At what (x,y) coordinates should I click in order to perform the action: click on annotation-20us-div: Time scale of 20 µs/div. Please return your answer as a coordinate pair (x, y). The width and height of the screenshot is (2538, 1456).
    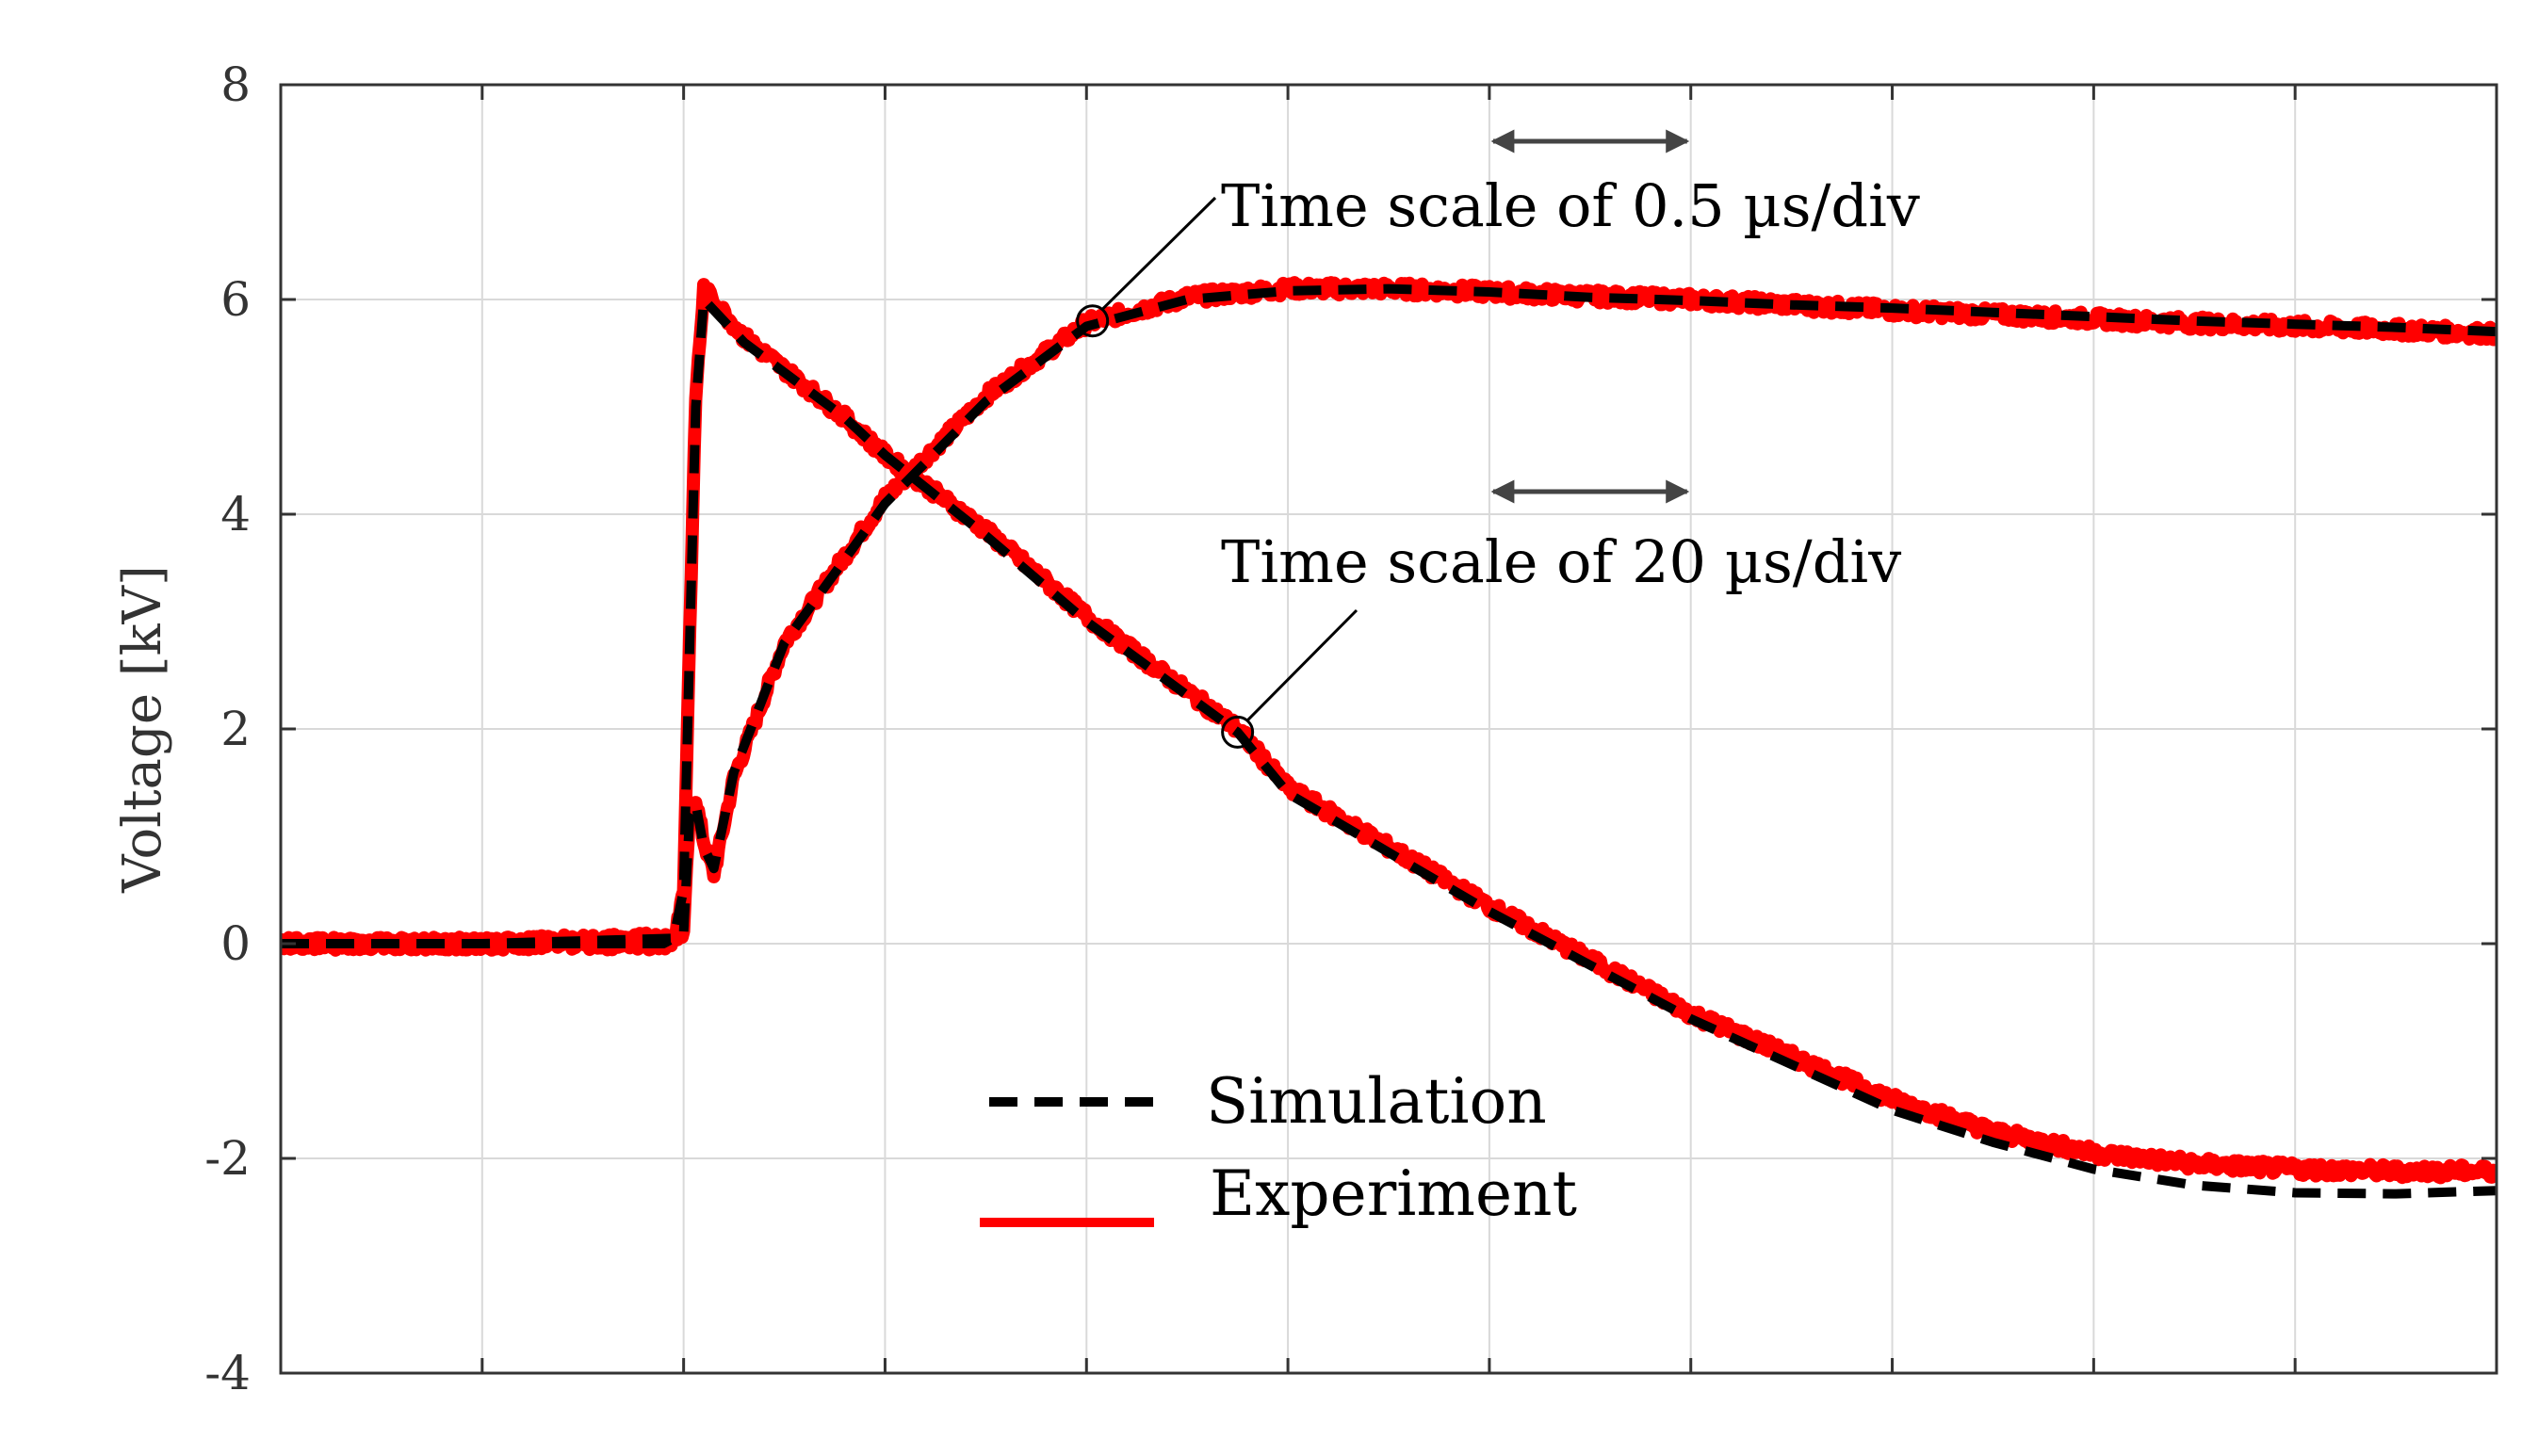
    Looking at the image, I should click on (1561, 561).